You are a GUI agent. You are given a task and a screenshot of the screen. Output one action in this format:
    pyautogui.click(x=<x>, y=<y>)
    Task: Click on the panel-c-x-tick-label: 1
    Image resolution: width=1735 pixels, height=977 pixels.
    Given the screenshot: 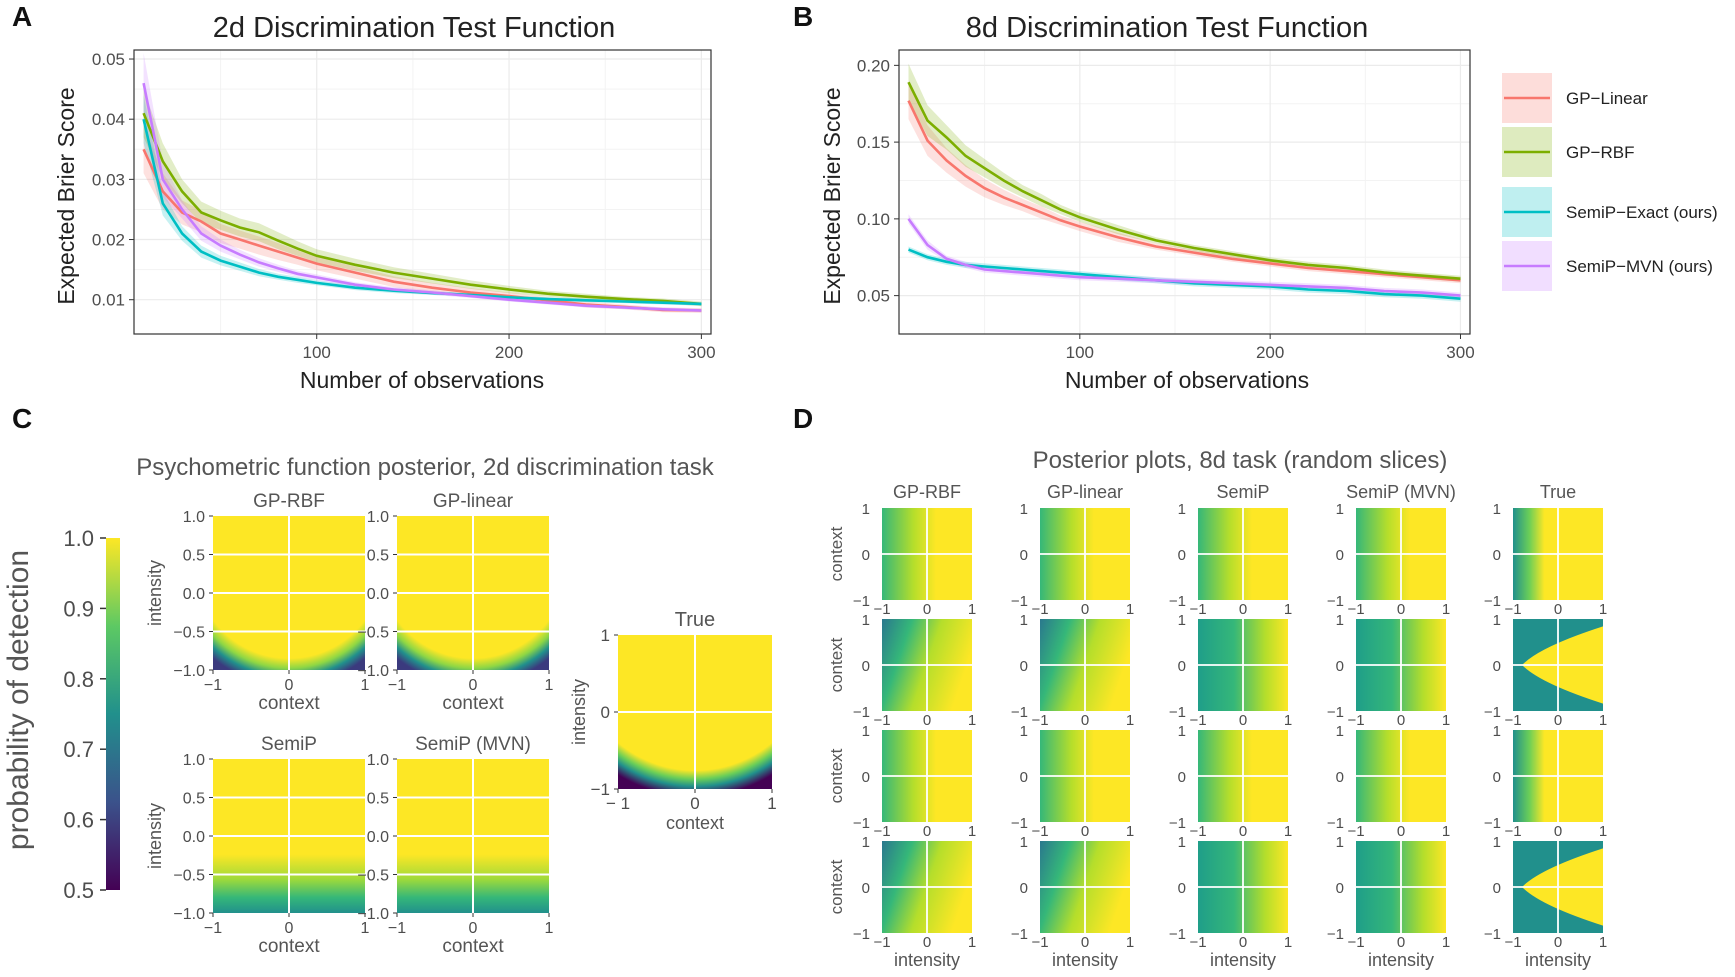 What is the action you would take?
    pyautogui.click(x=549, y=685)
    